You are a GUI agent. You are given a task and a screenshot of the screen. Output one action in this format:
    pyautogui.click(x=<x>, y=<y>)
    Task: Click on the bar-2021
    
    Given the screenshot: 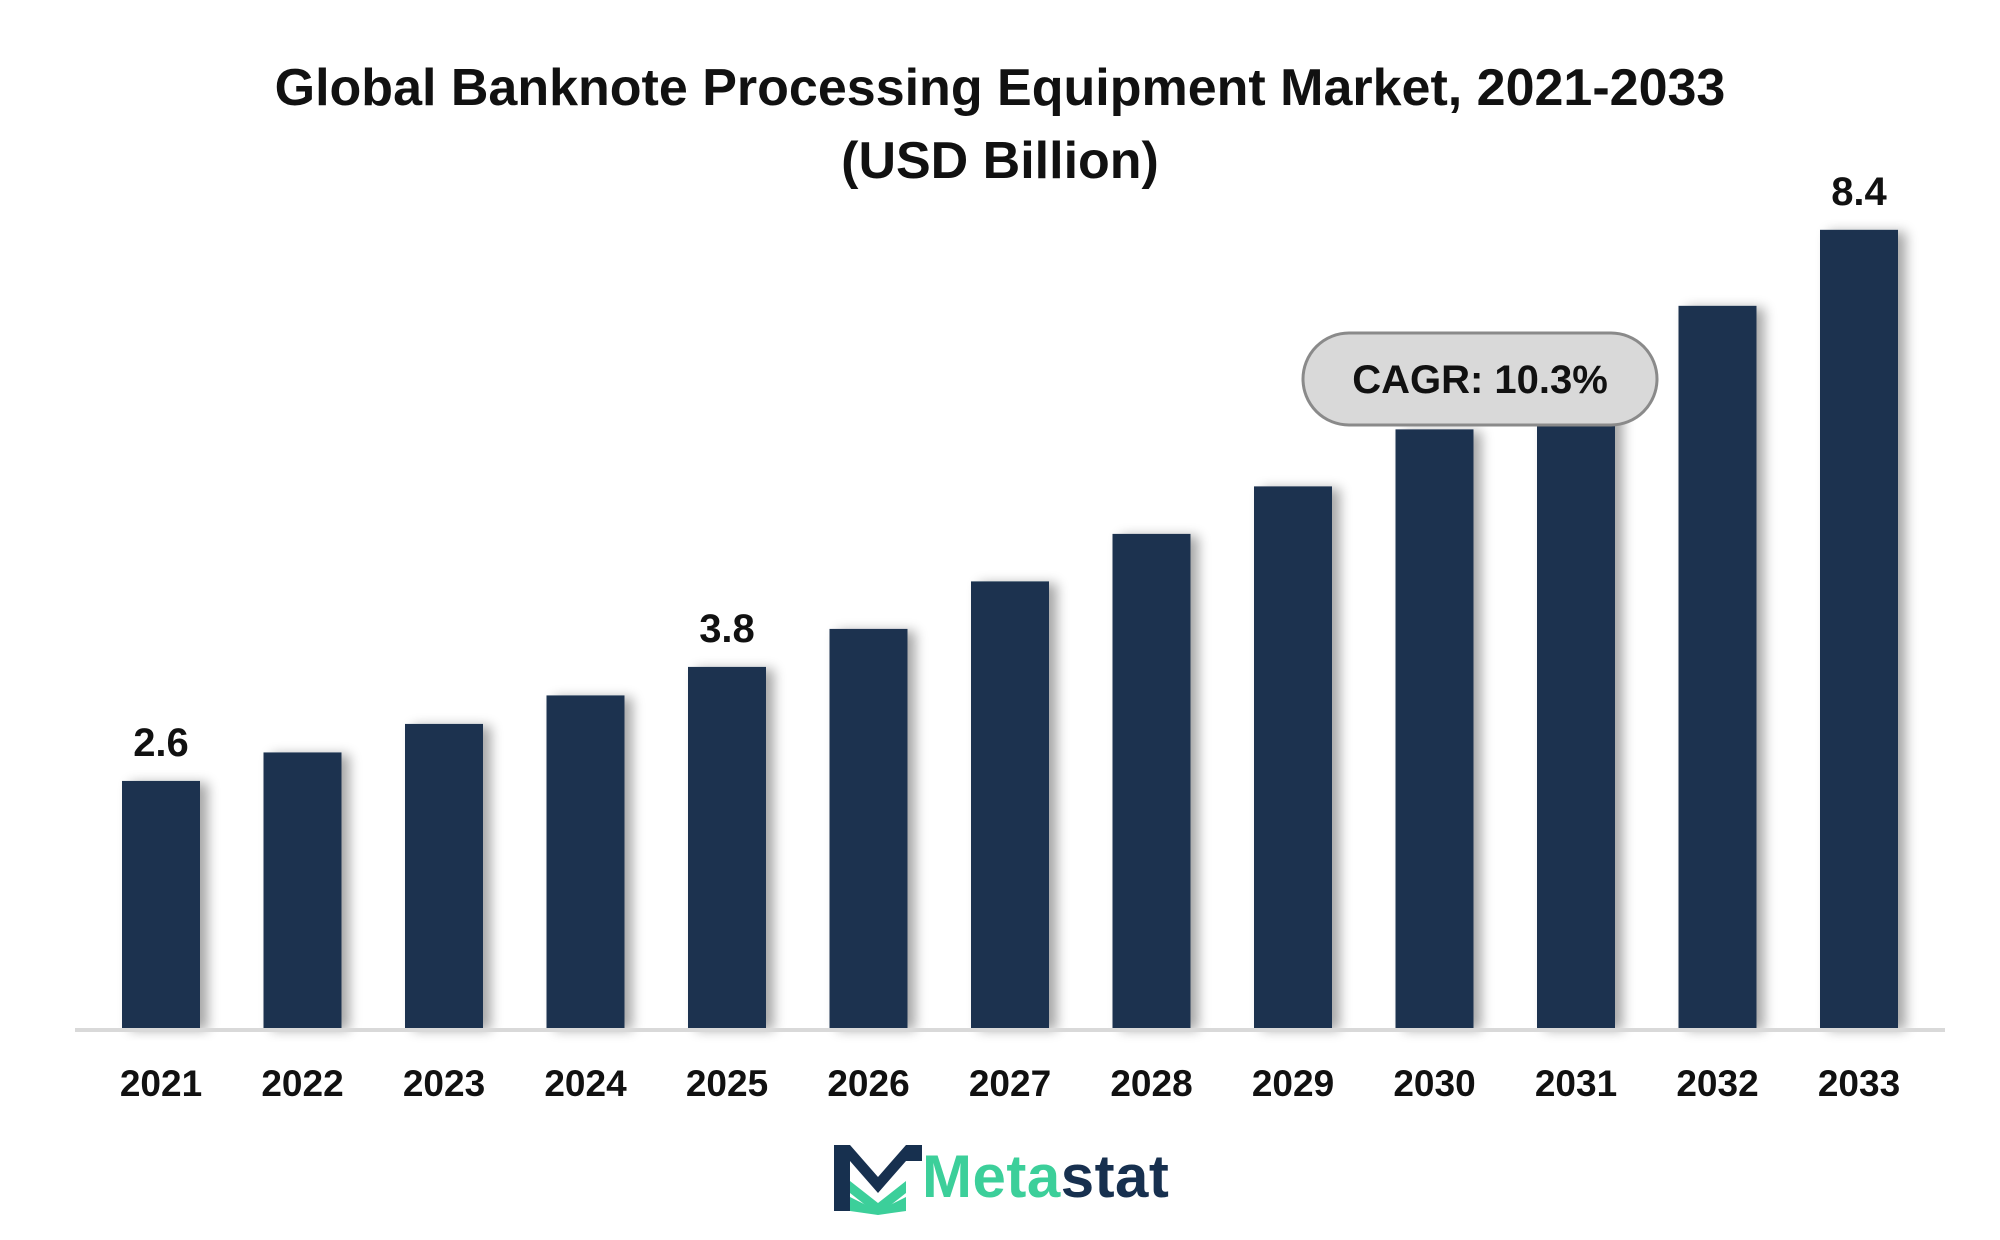 What is the action you would take?
    pyautogui.click(x=161, y=904)
    